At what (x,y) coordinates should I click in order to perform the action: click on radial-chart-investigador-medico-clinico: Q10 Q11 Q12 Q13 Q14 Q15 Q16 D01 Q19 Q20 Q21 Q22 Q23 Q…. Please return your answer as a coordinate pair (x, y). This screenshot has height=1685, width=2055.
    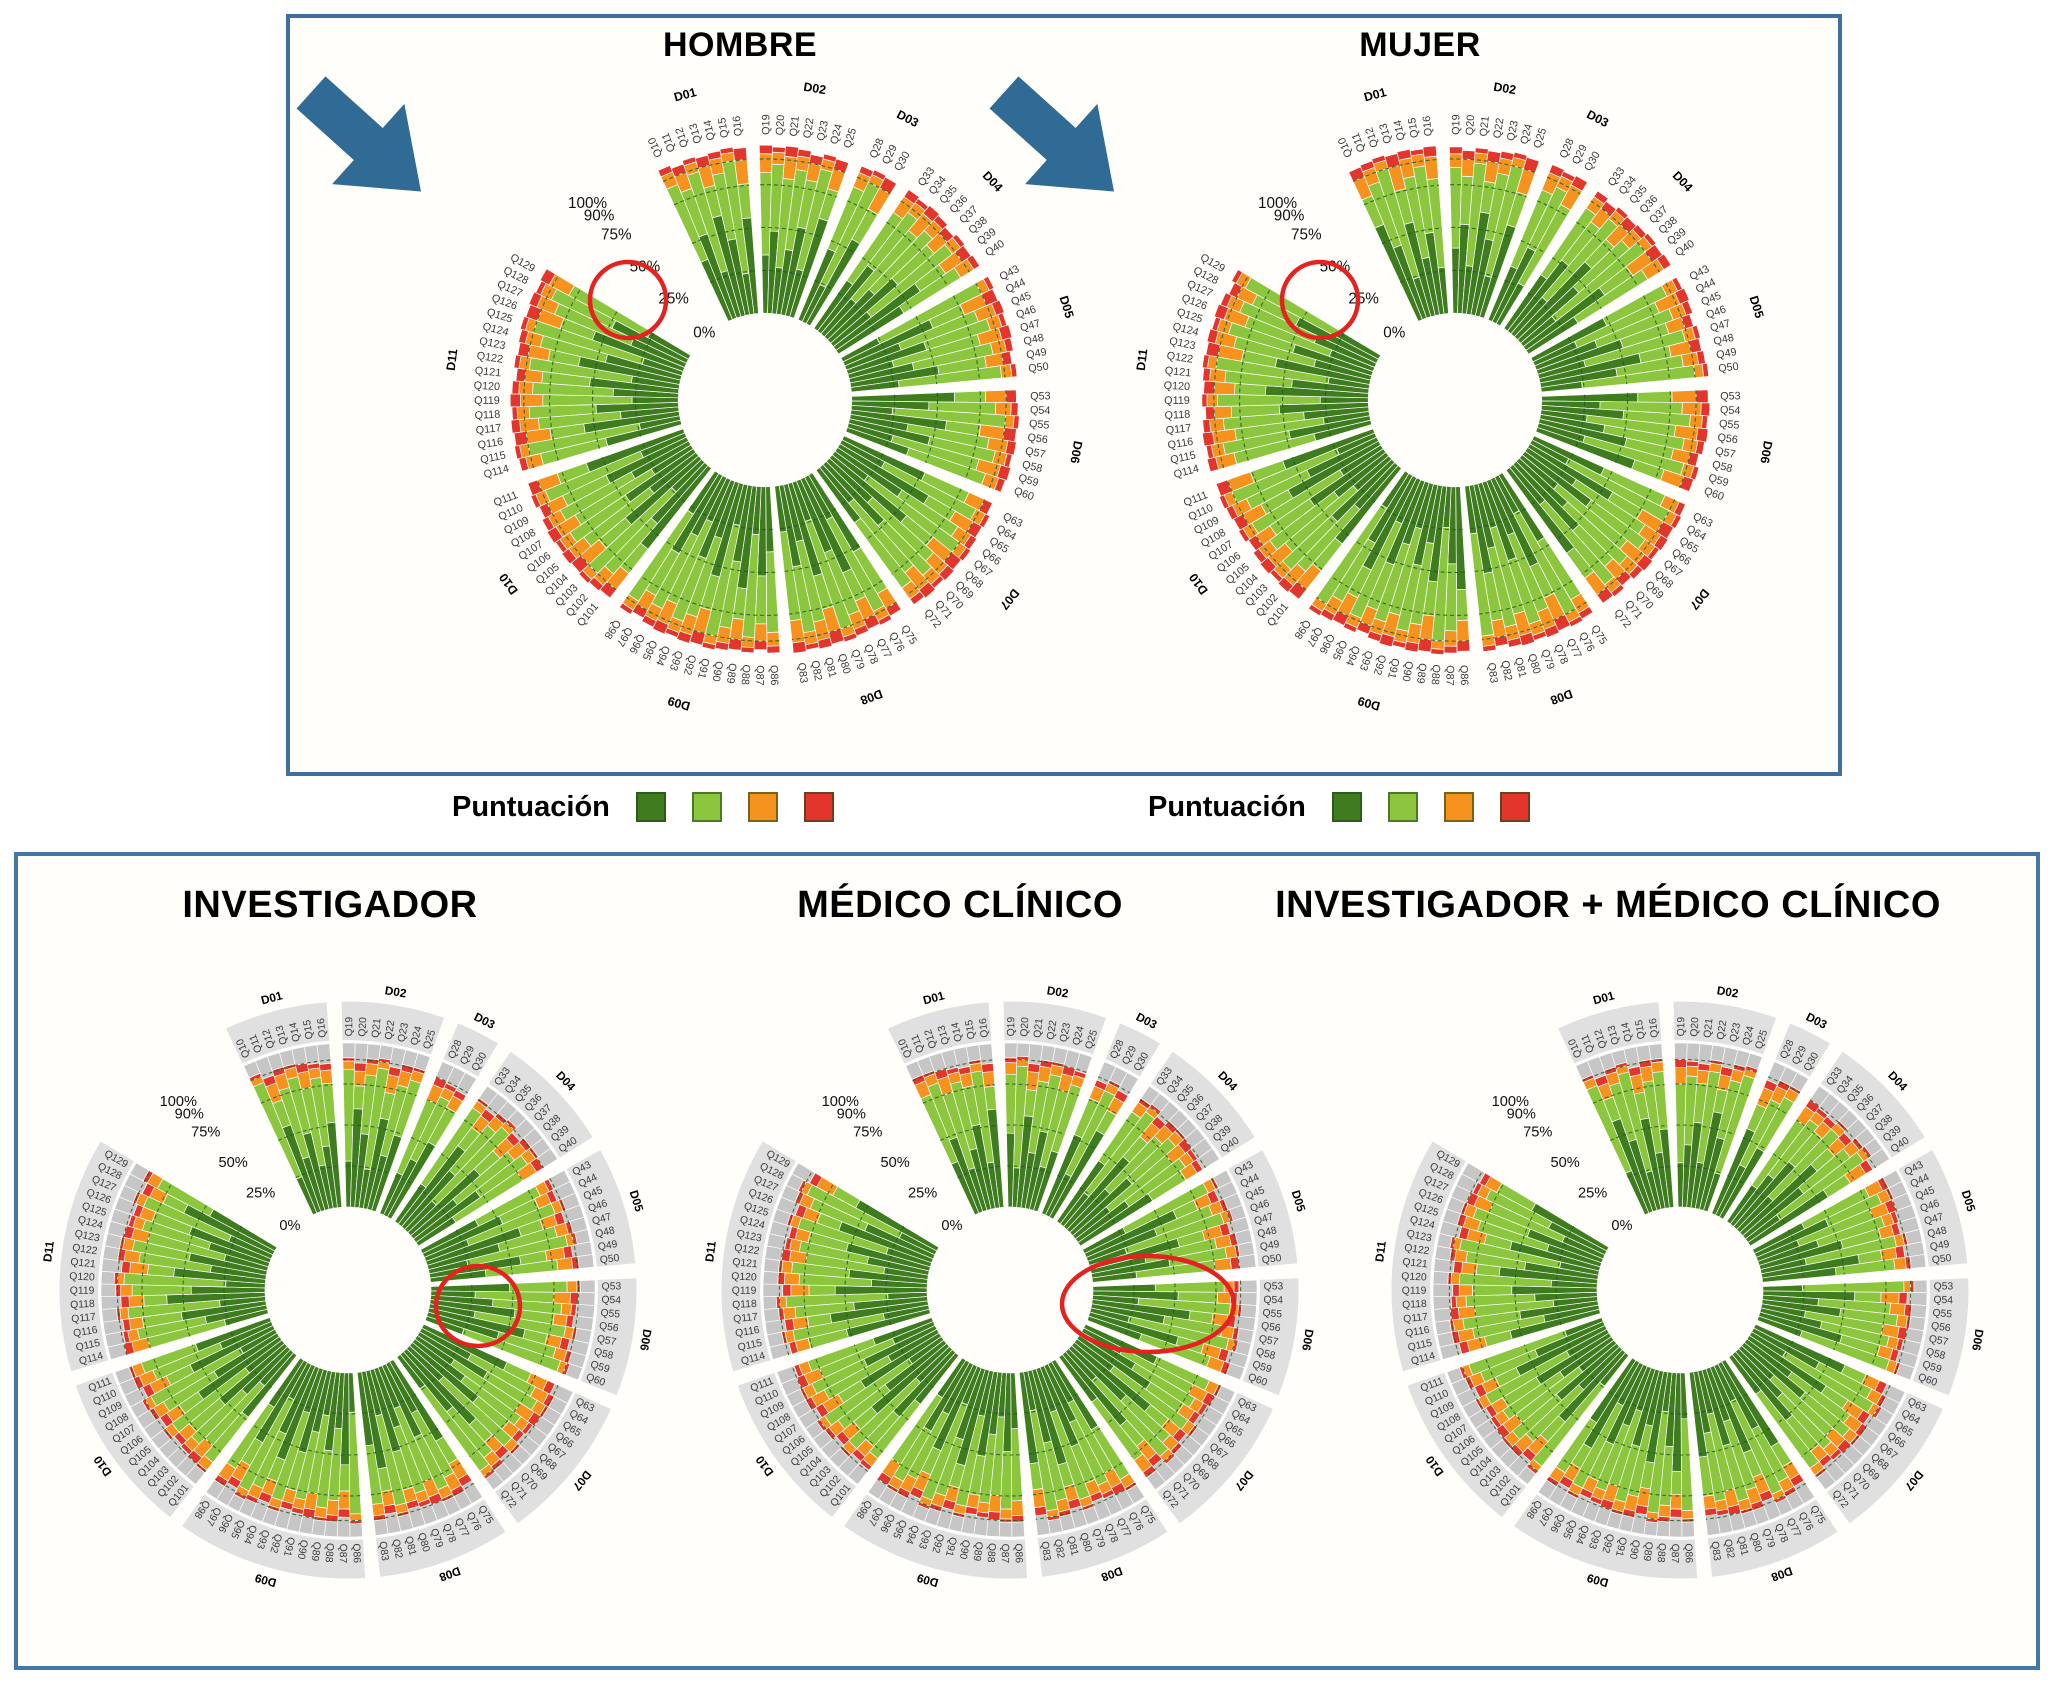
    Looking at the image, I should click on (1680, 1290).